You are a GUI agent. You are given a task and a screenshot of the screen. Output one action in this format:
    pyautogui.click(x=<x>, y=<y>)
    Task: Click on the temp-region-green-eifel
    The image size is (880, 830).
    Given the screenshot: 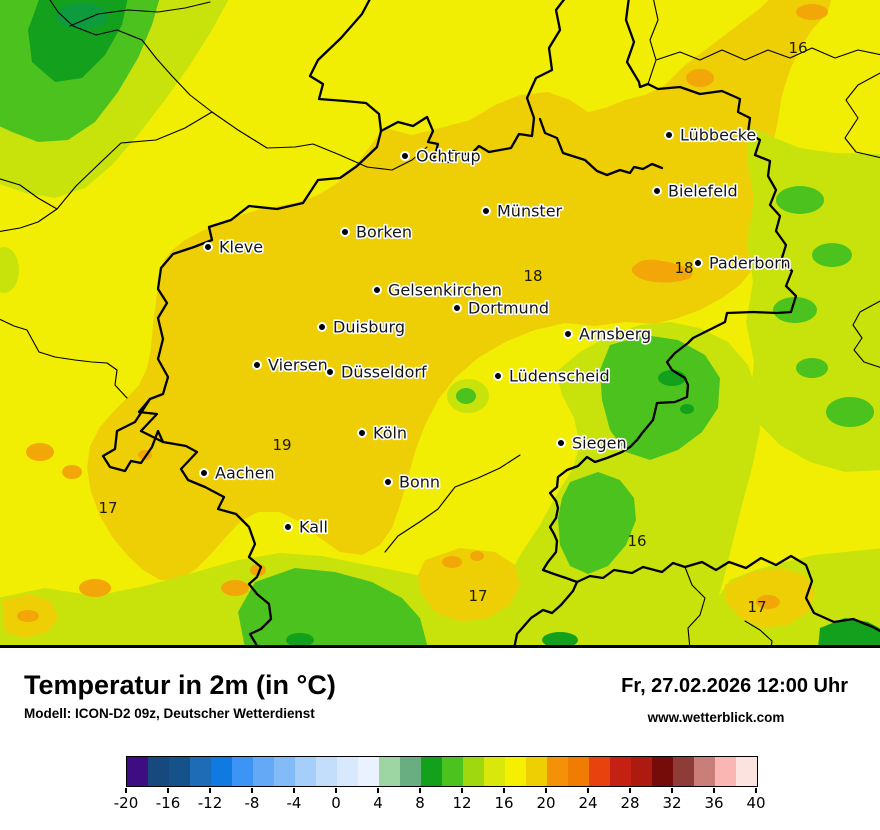 What is the action you would take?
    pyautogui.click(x=333, y=608)
    